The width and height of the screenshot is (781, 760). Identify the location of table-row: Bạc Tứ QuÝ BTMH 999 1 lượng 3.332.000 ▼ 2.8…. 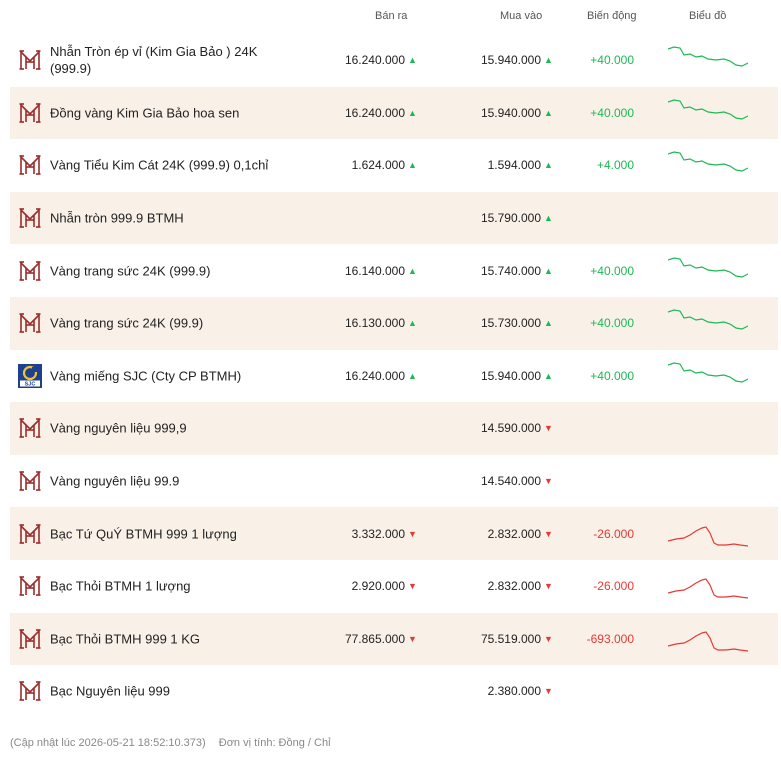
(394, 533).